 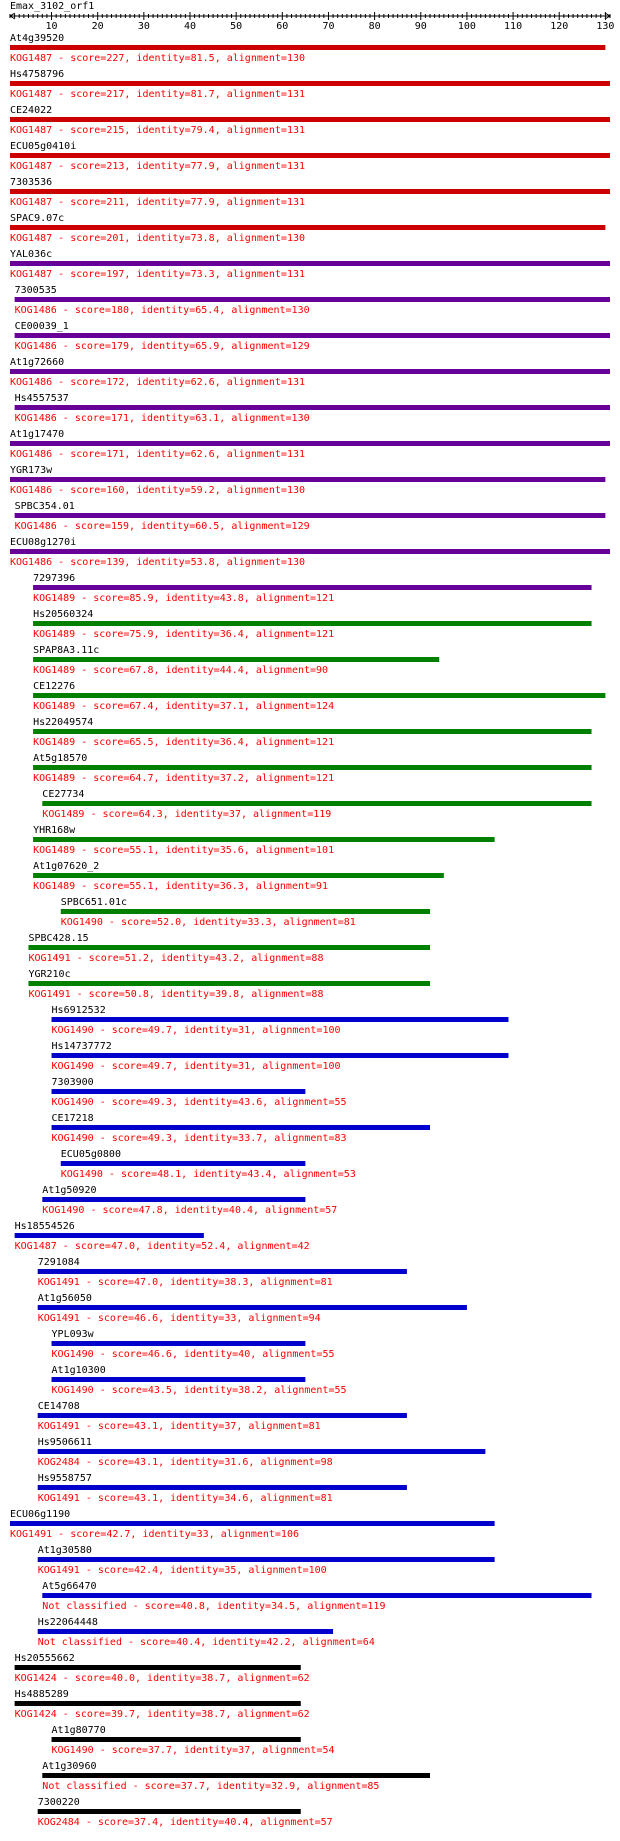 What do you see at coordinates (31, 182) in the screenshot?
I see `hit-name: 7303536` at bounding box center [31, 182].